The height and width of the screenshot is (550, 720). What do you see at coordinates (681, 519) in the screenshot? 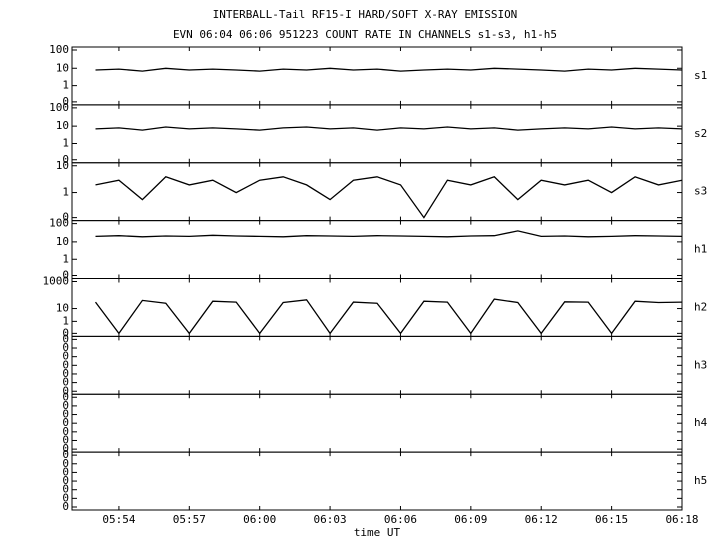
I see `x-tick-label: 06:18` at bounding box center [681, 519].